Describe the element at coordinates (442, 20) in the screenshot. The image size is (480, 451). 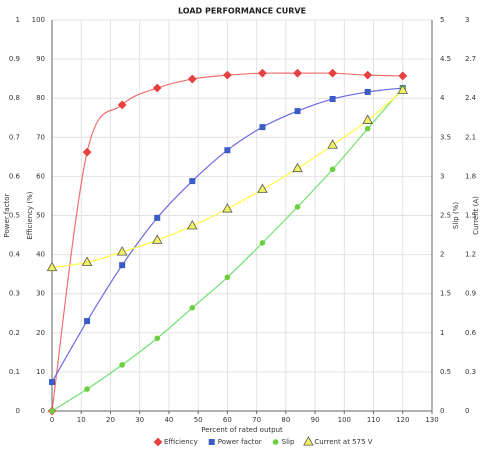
I see `y-tick-label: 5` at that location.